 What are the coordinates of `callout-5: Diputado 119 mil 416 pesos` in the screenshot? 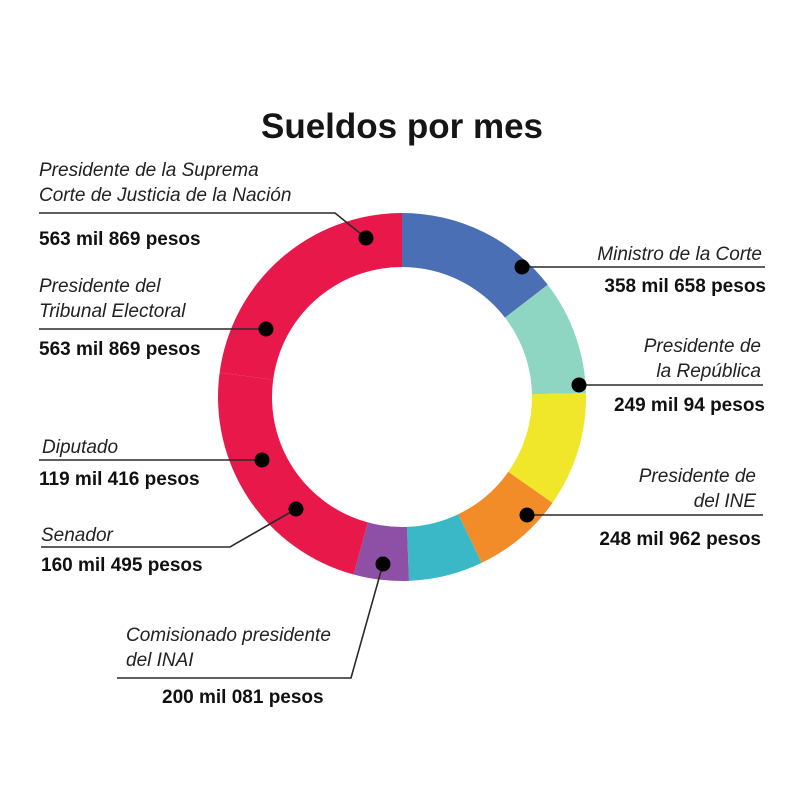 It's located at (154, 463).